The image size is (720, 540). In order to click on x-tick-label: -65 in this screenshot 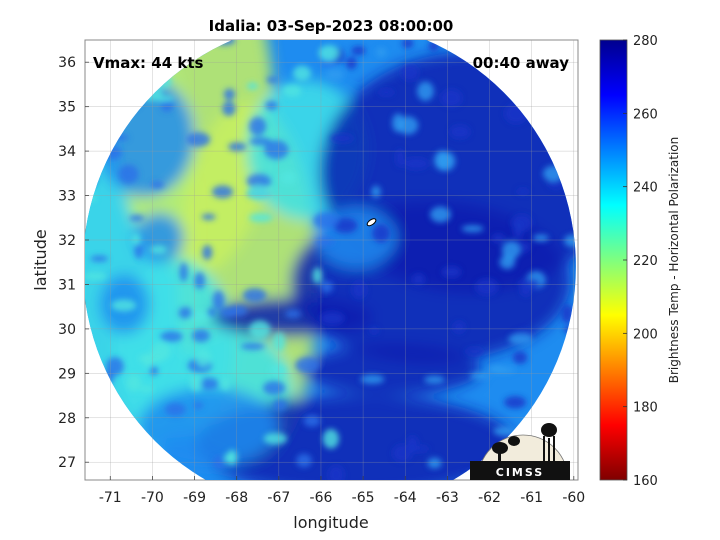, I will do `click(363, 498)`.